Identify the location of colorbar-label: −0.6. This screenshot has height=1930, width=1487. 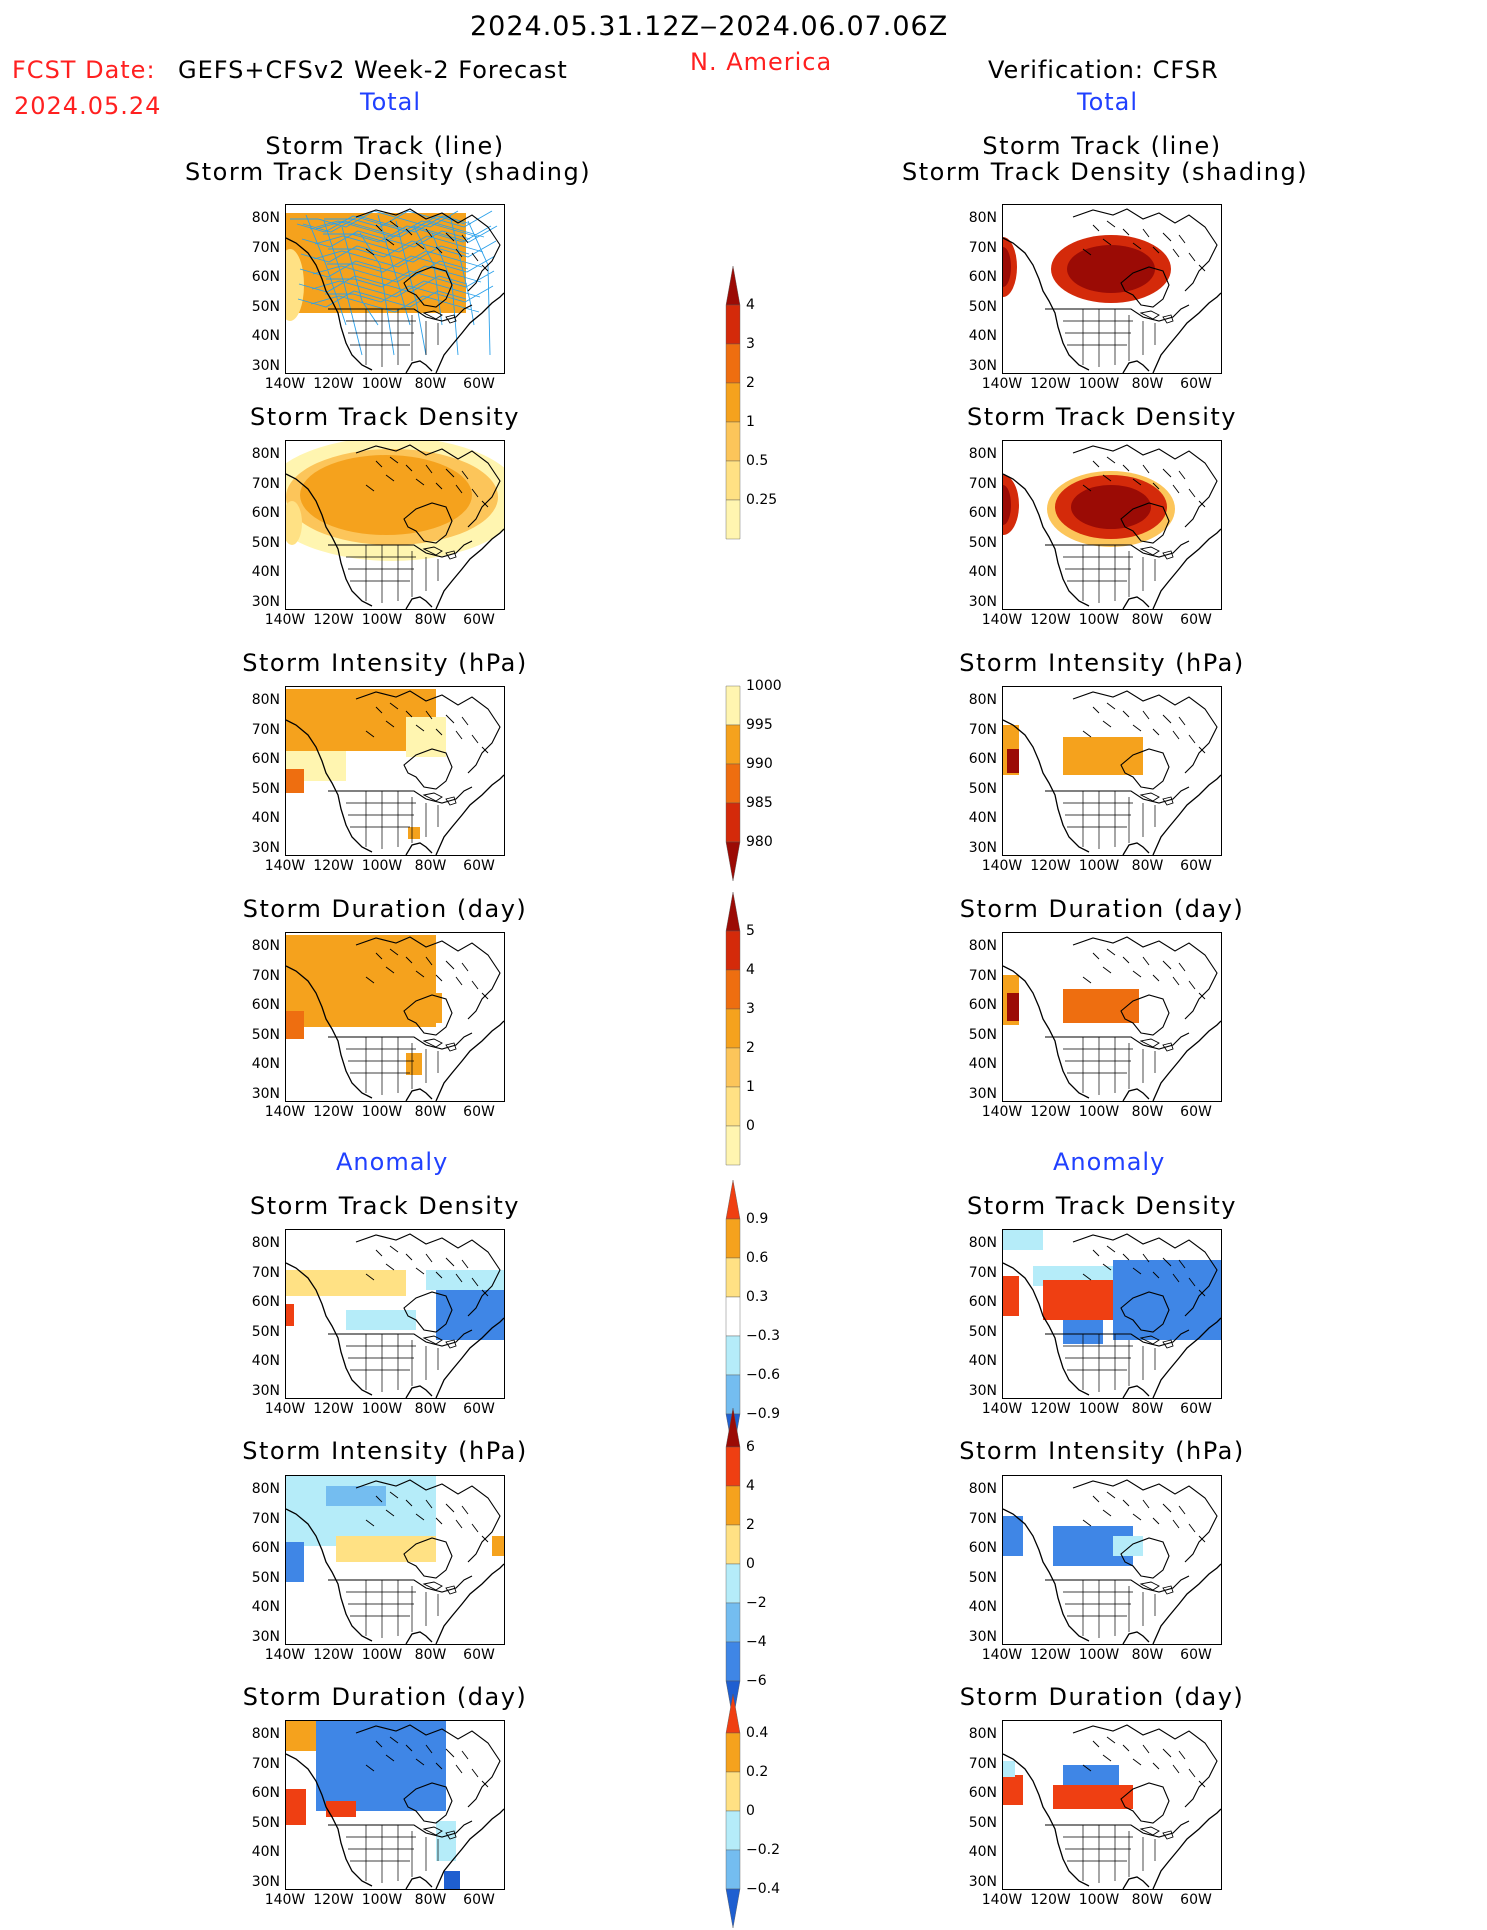
(763, 1375).